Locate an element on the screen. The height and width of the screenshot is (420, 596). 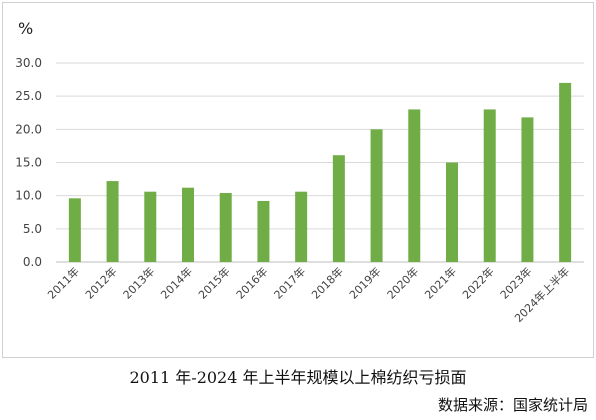
y-unit-label: % is located at coordinates (25, 28).